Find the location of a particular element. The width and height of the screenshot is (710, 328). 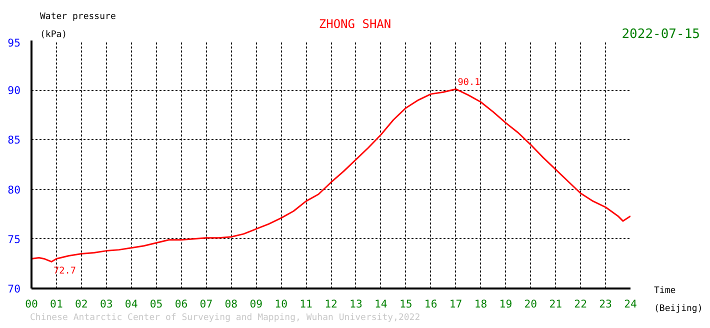

x-tick-label: 13 is located at coordinates (356, 304).